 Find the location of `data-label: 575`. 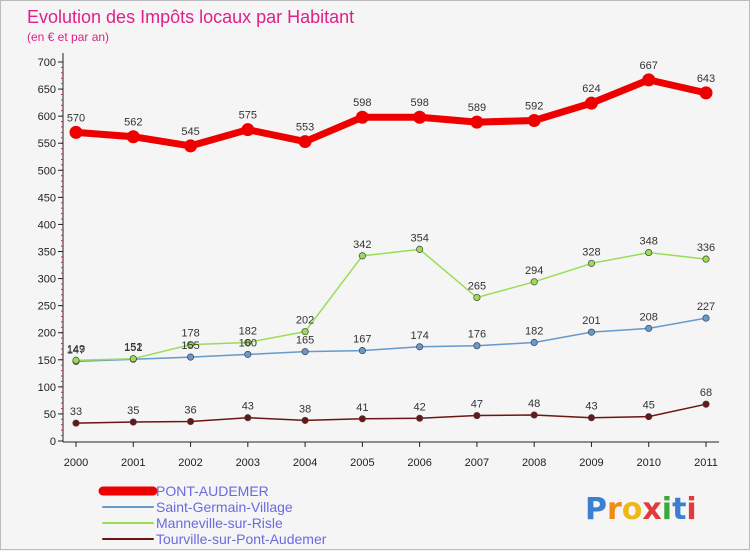

data-label: 575 is located at coordinates (248, 116).